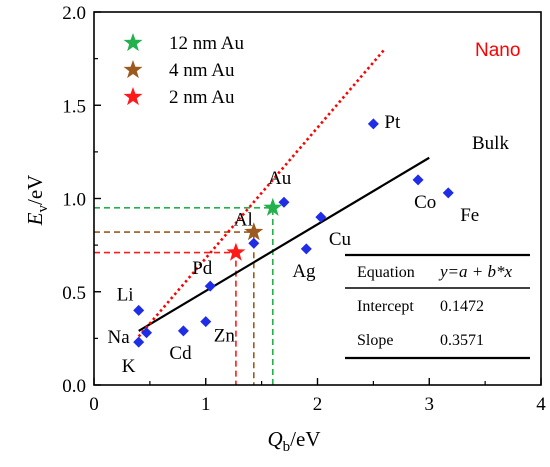 The width and height of the screenshot is (550, 467). What do you see at coordinates (139, 342) in the screenshot?
I see `data-point-k` at bounding box center [139, 342].